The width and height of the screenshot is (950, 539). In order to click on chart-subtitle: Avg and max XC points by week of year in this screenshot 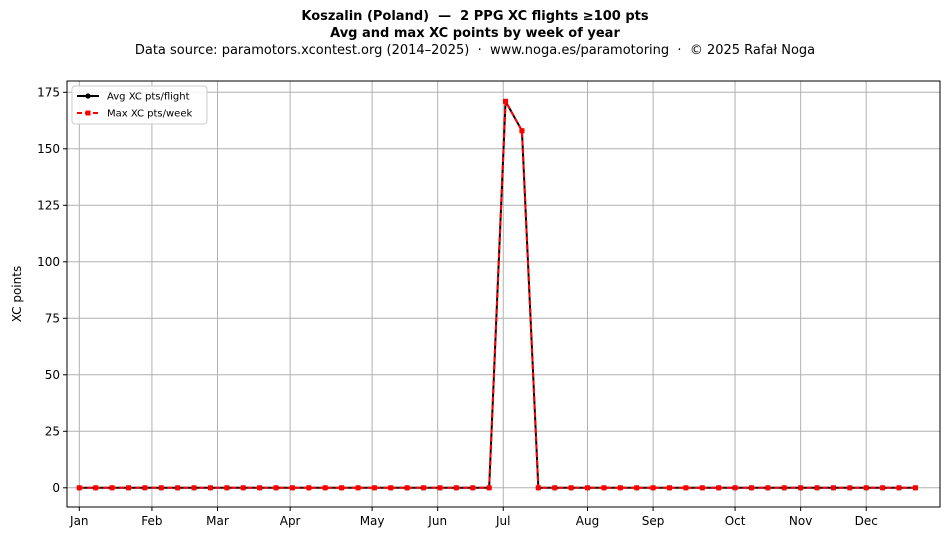, I will do `click(475, 33)`.